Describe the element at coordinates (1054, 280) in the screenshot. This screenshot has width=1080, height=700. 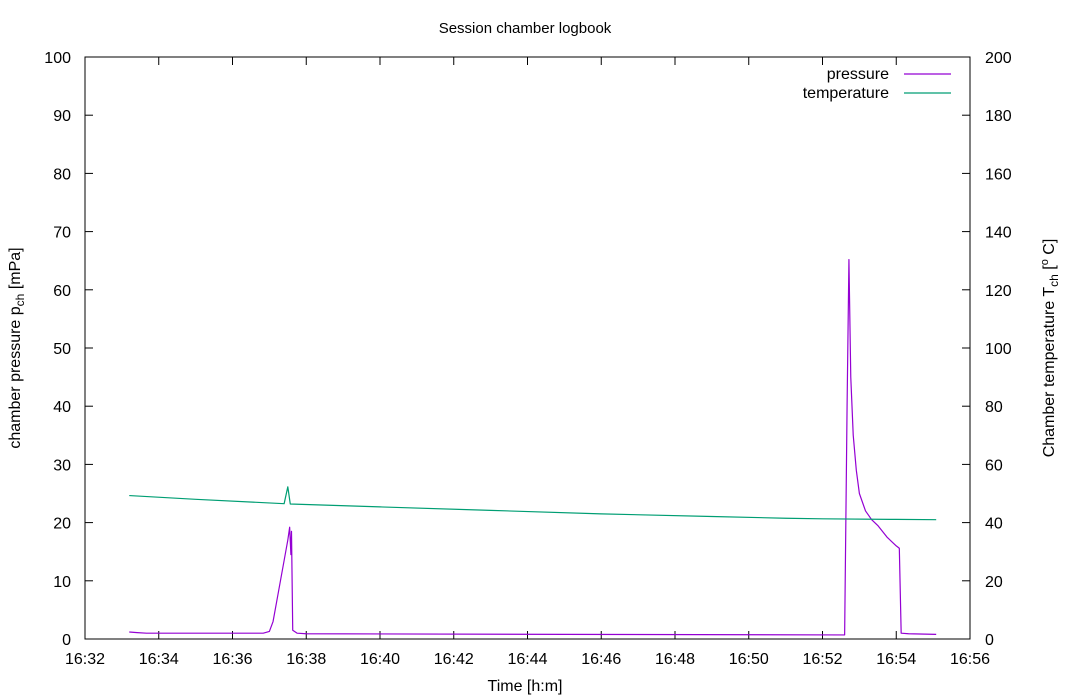
I see `y2-axis-label-sub: ch` at that location.